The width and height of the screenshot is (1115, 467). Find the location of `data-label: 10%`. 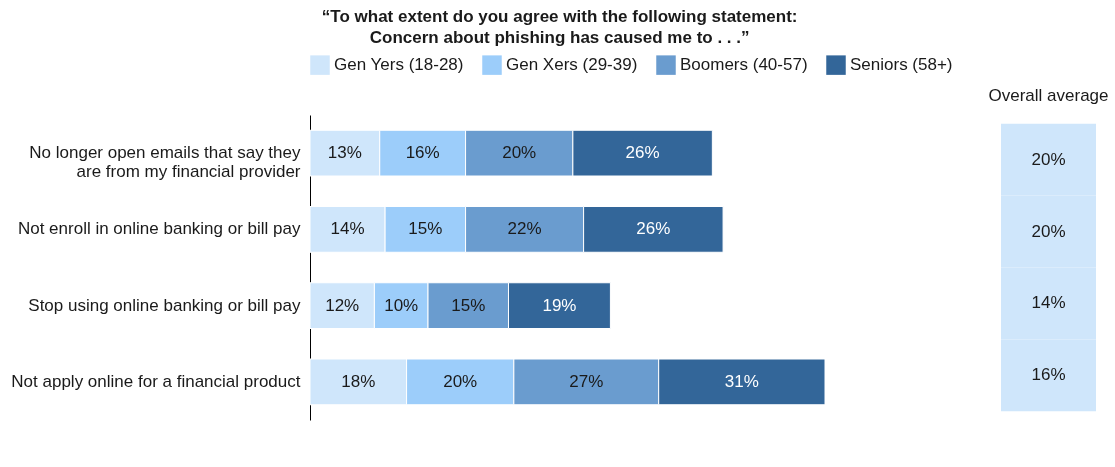

data-label: 10% is located at coordinates (401, 305).